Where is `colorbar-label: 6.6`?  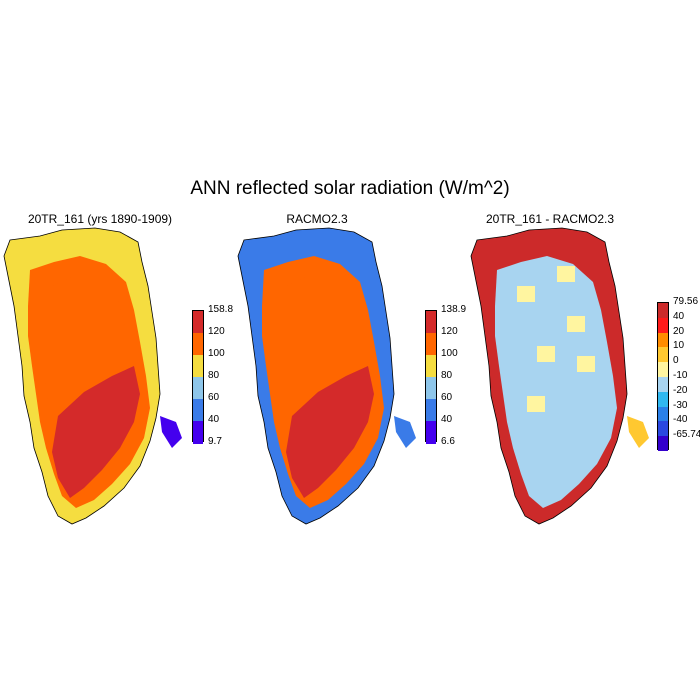 colorbar-label: 6.6 is located at coordinates (448, 441).